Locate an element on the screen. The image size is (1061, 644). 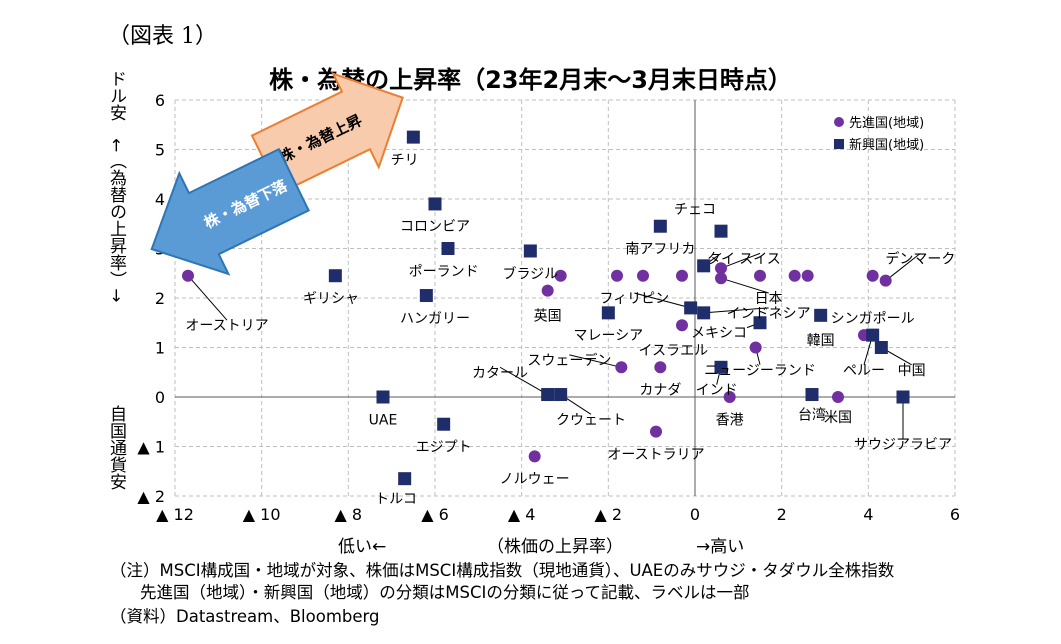
point-label: 米国 is located at coordinates (838, 418).